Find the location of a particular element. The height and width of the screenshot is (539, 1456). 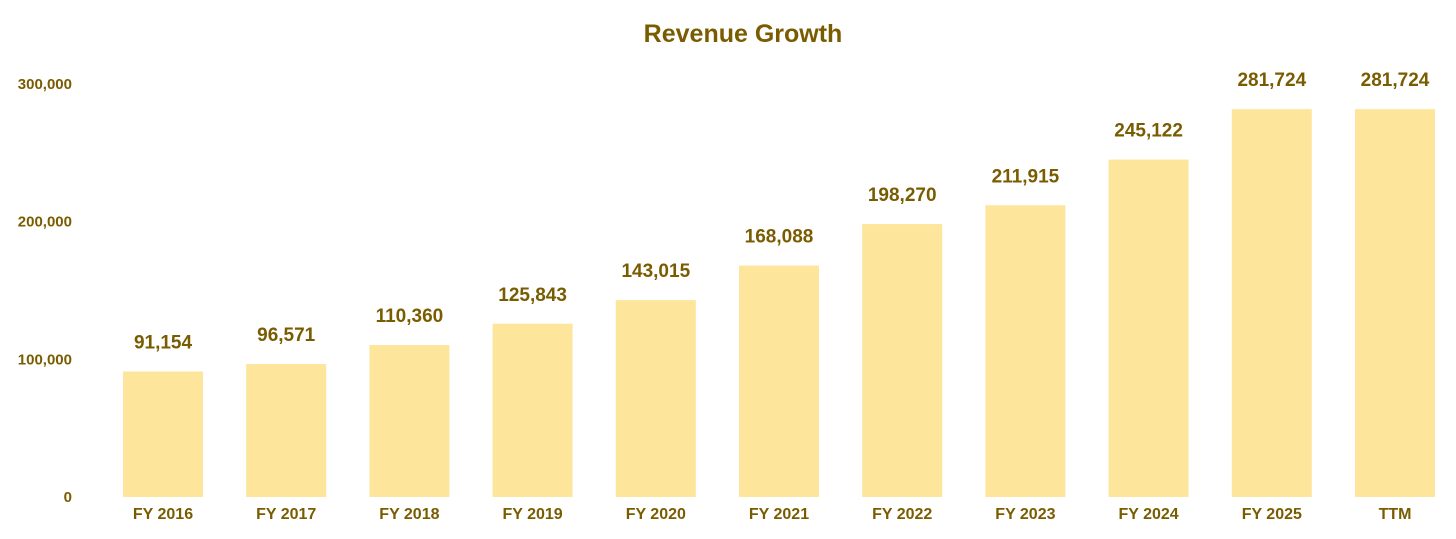

x-tick-label: FY 2024 is located at coordinates (1148, 514).